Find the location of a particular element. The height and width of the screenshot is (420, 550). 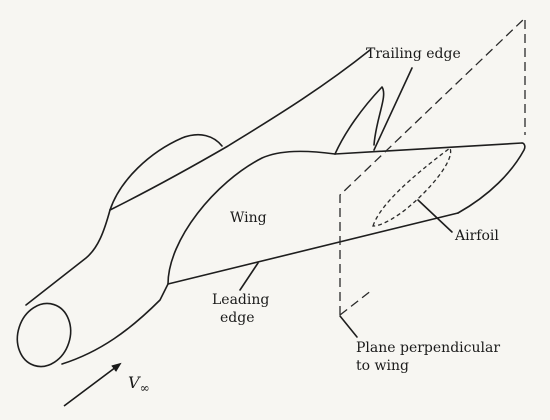

wing-root-leading-curve is located at coordinates (251, 217).